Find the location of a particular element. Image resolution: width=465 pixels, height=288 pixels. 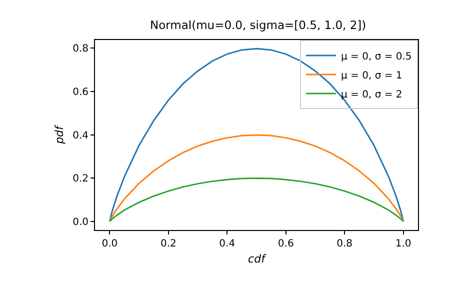

y-tick-label: 0.2 is located at coordinates (80, 179).